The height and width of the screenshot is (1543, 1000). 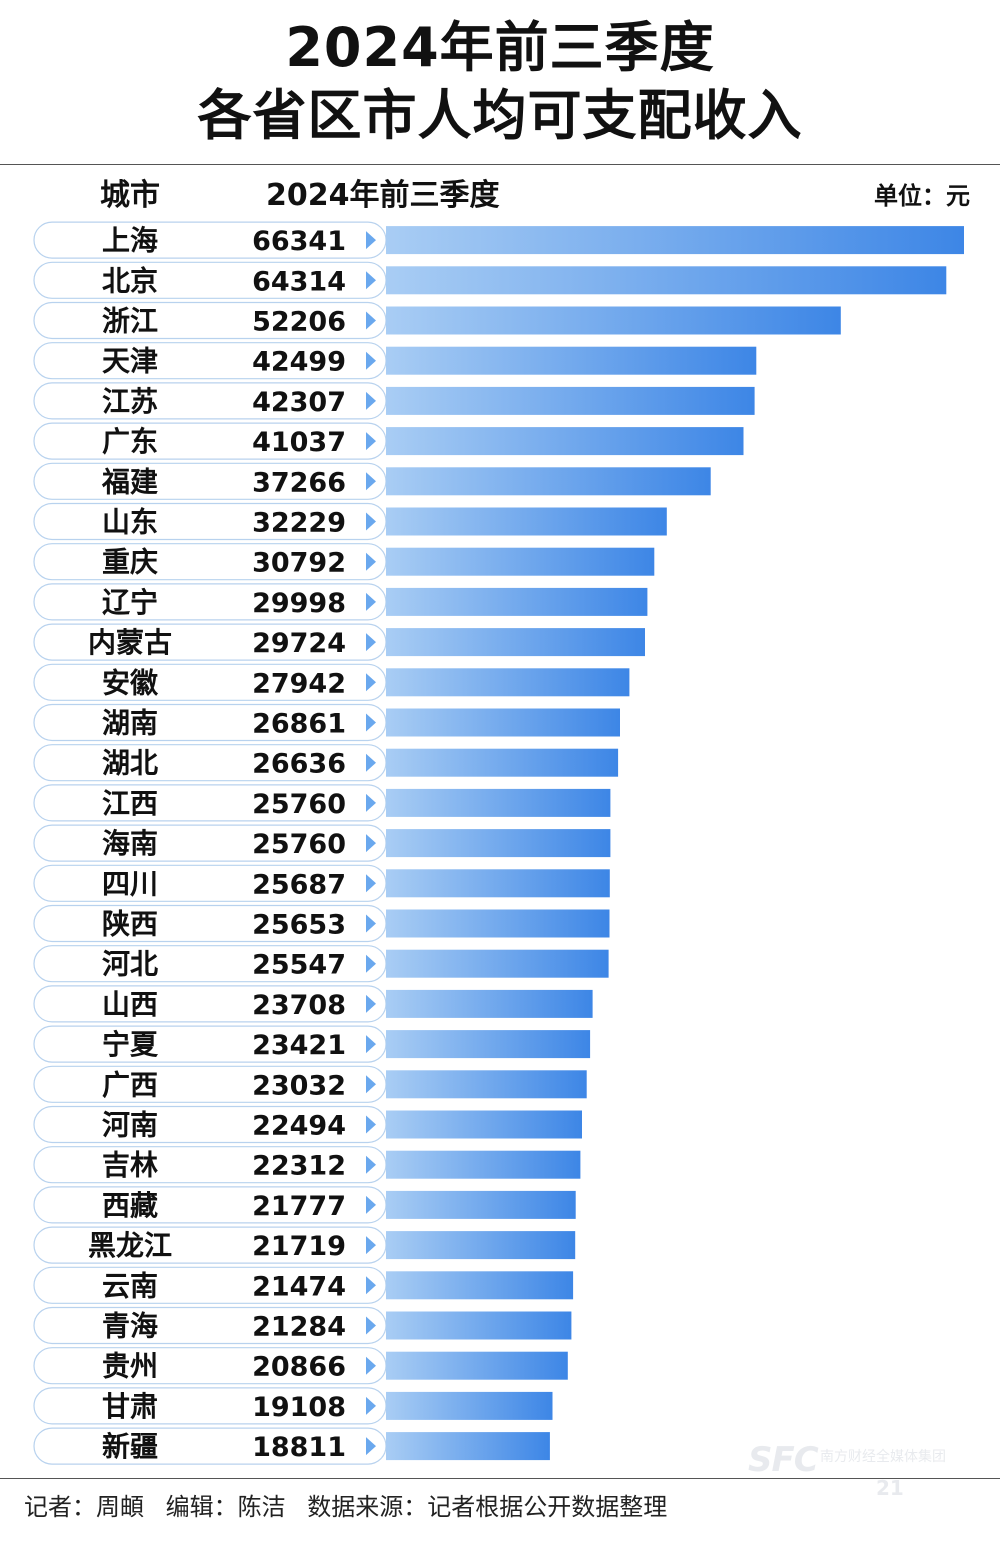 What do you see at coordinates (299, 1407) in the screenshot?
I see `value-label: 19108` at bounding box center [299, 1407].